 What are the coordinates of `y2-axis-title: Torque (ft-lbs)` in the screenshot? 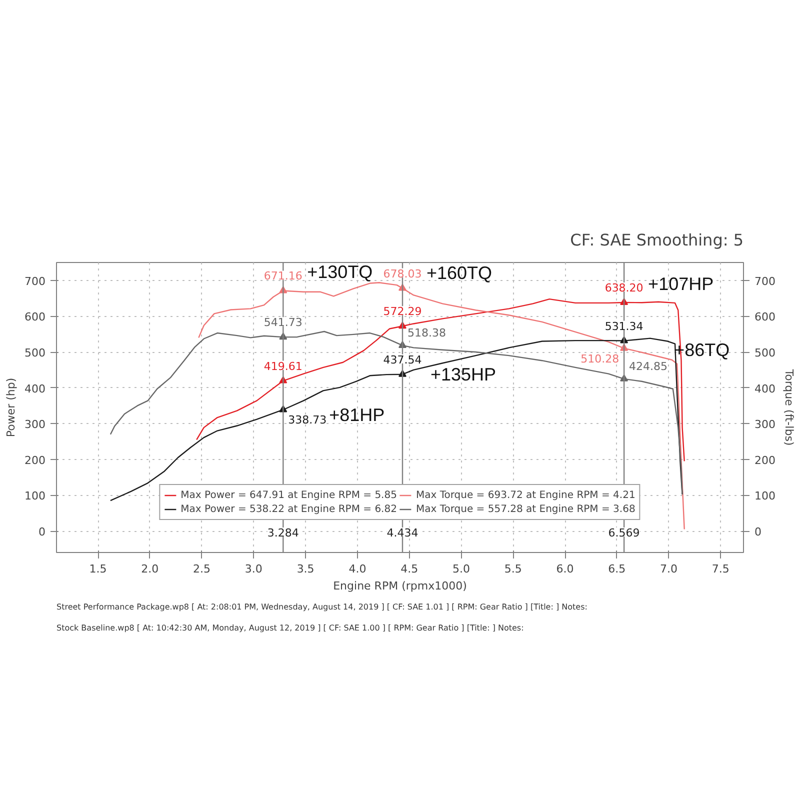 It's located at (789, 407).